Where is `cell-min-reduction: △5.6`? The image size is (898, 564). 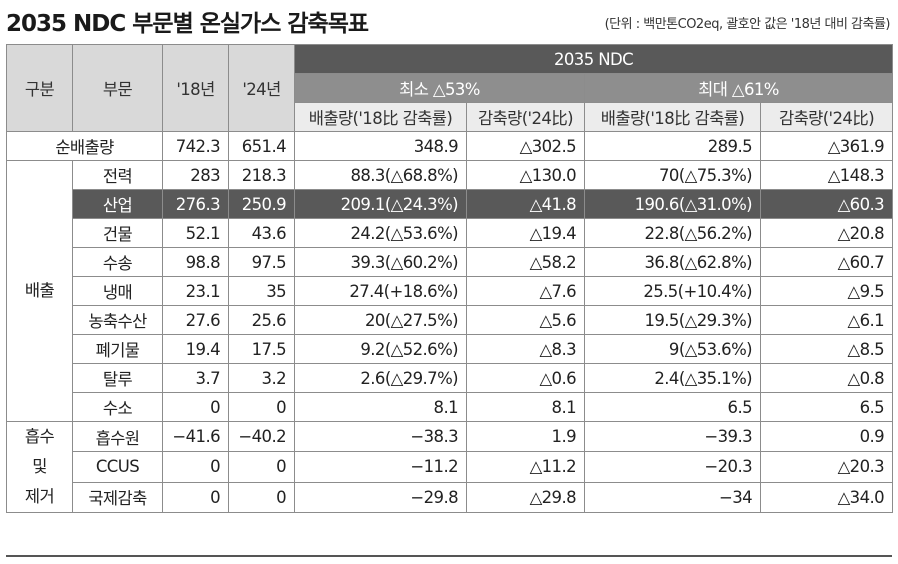 cell-min-reduction: △5.6 is located at coordinates (525, 320).